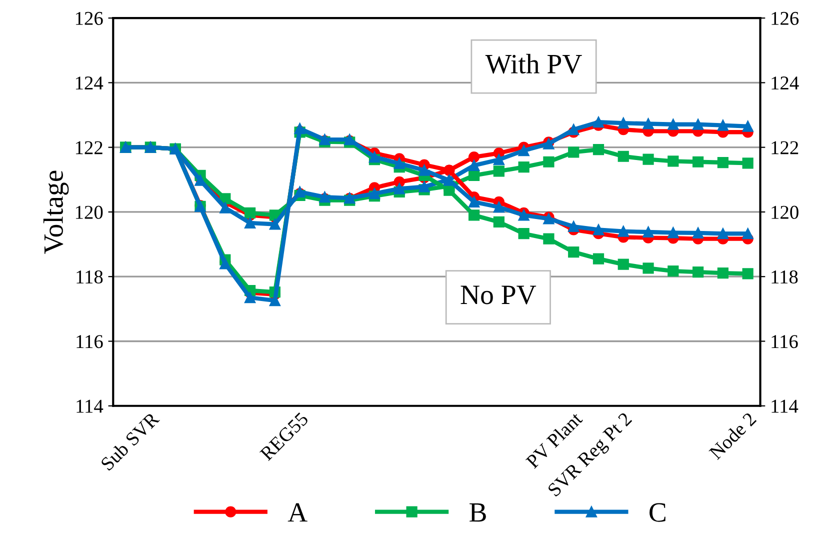 The height and width of the screenshot is (547, 814). I want to click on legend-label: A, so click(298, 512).